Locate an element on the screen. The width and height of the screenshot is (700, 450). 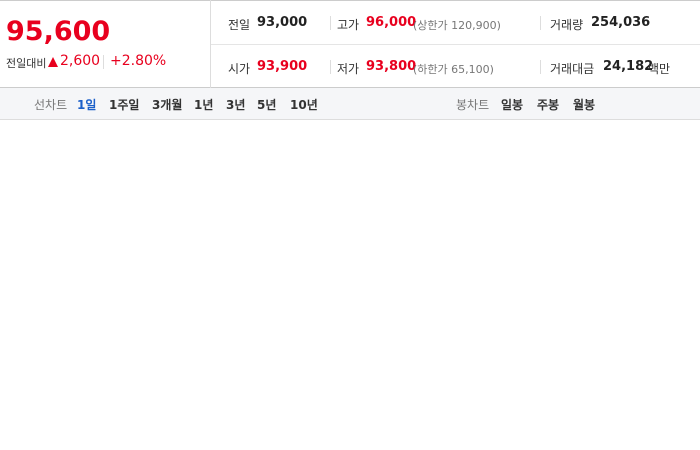
stat-value: 93,900 is located at coordinates (282, 66).